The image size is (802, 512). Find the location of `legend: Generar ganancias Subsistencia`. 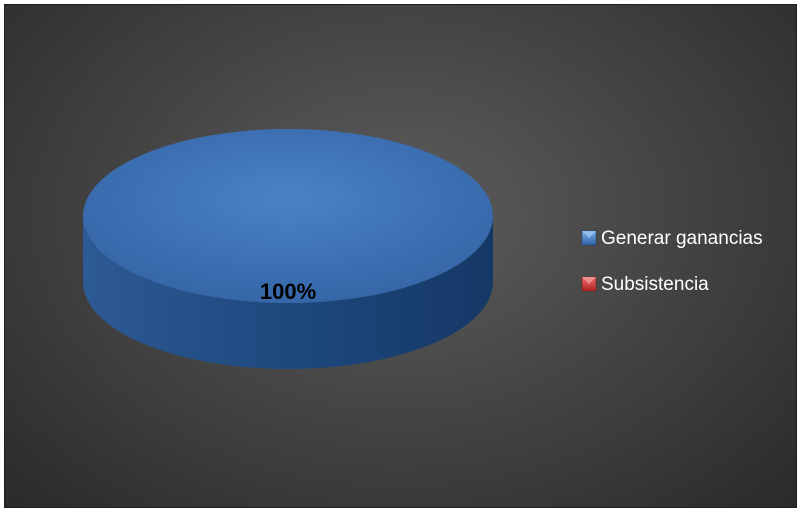

legend: Generar ganancias Subsistencia is located at coordinates (672, 261).